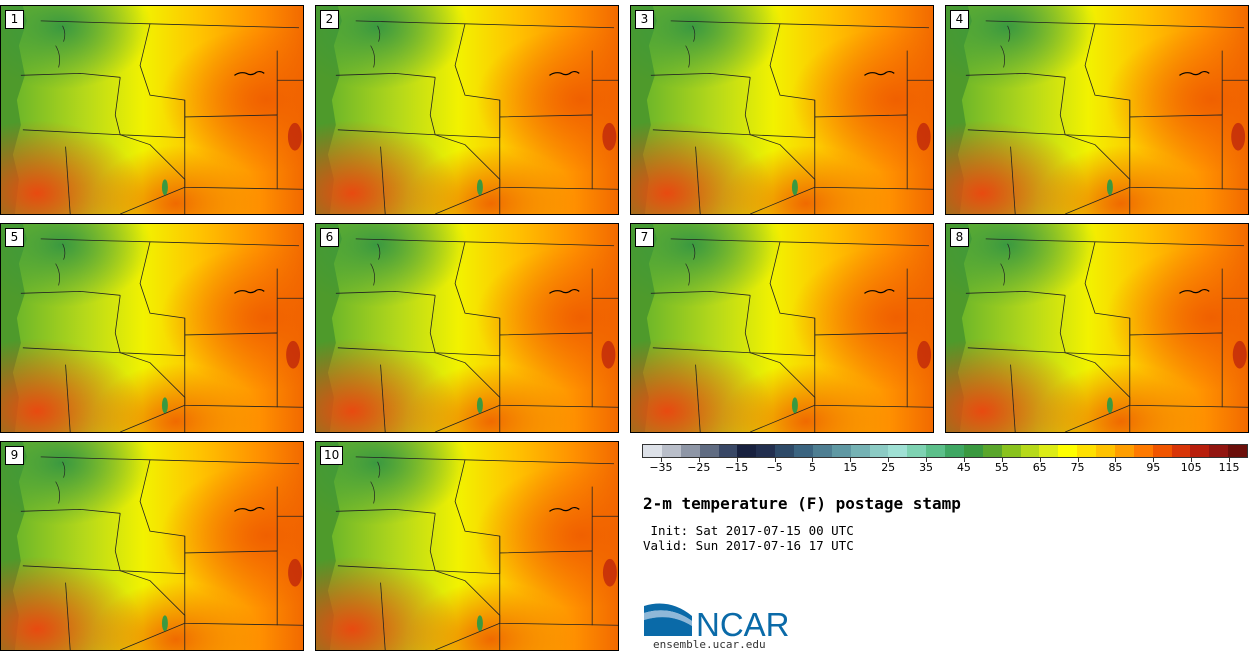 The height and width of the screenshot is (653, 1260). What do you see at coordinates (1153, 467) in the screenshot?
I see `colorbar-tick-label: 95` at bounding box center [1153, 467].